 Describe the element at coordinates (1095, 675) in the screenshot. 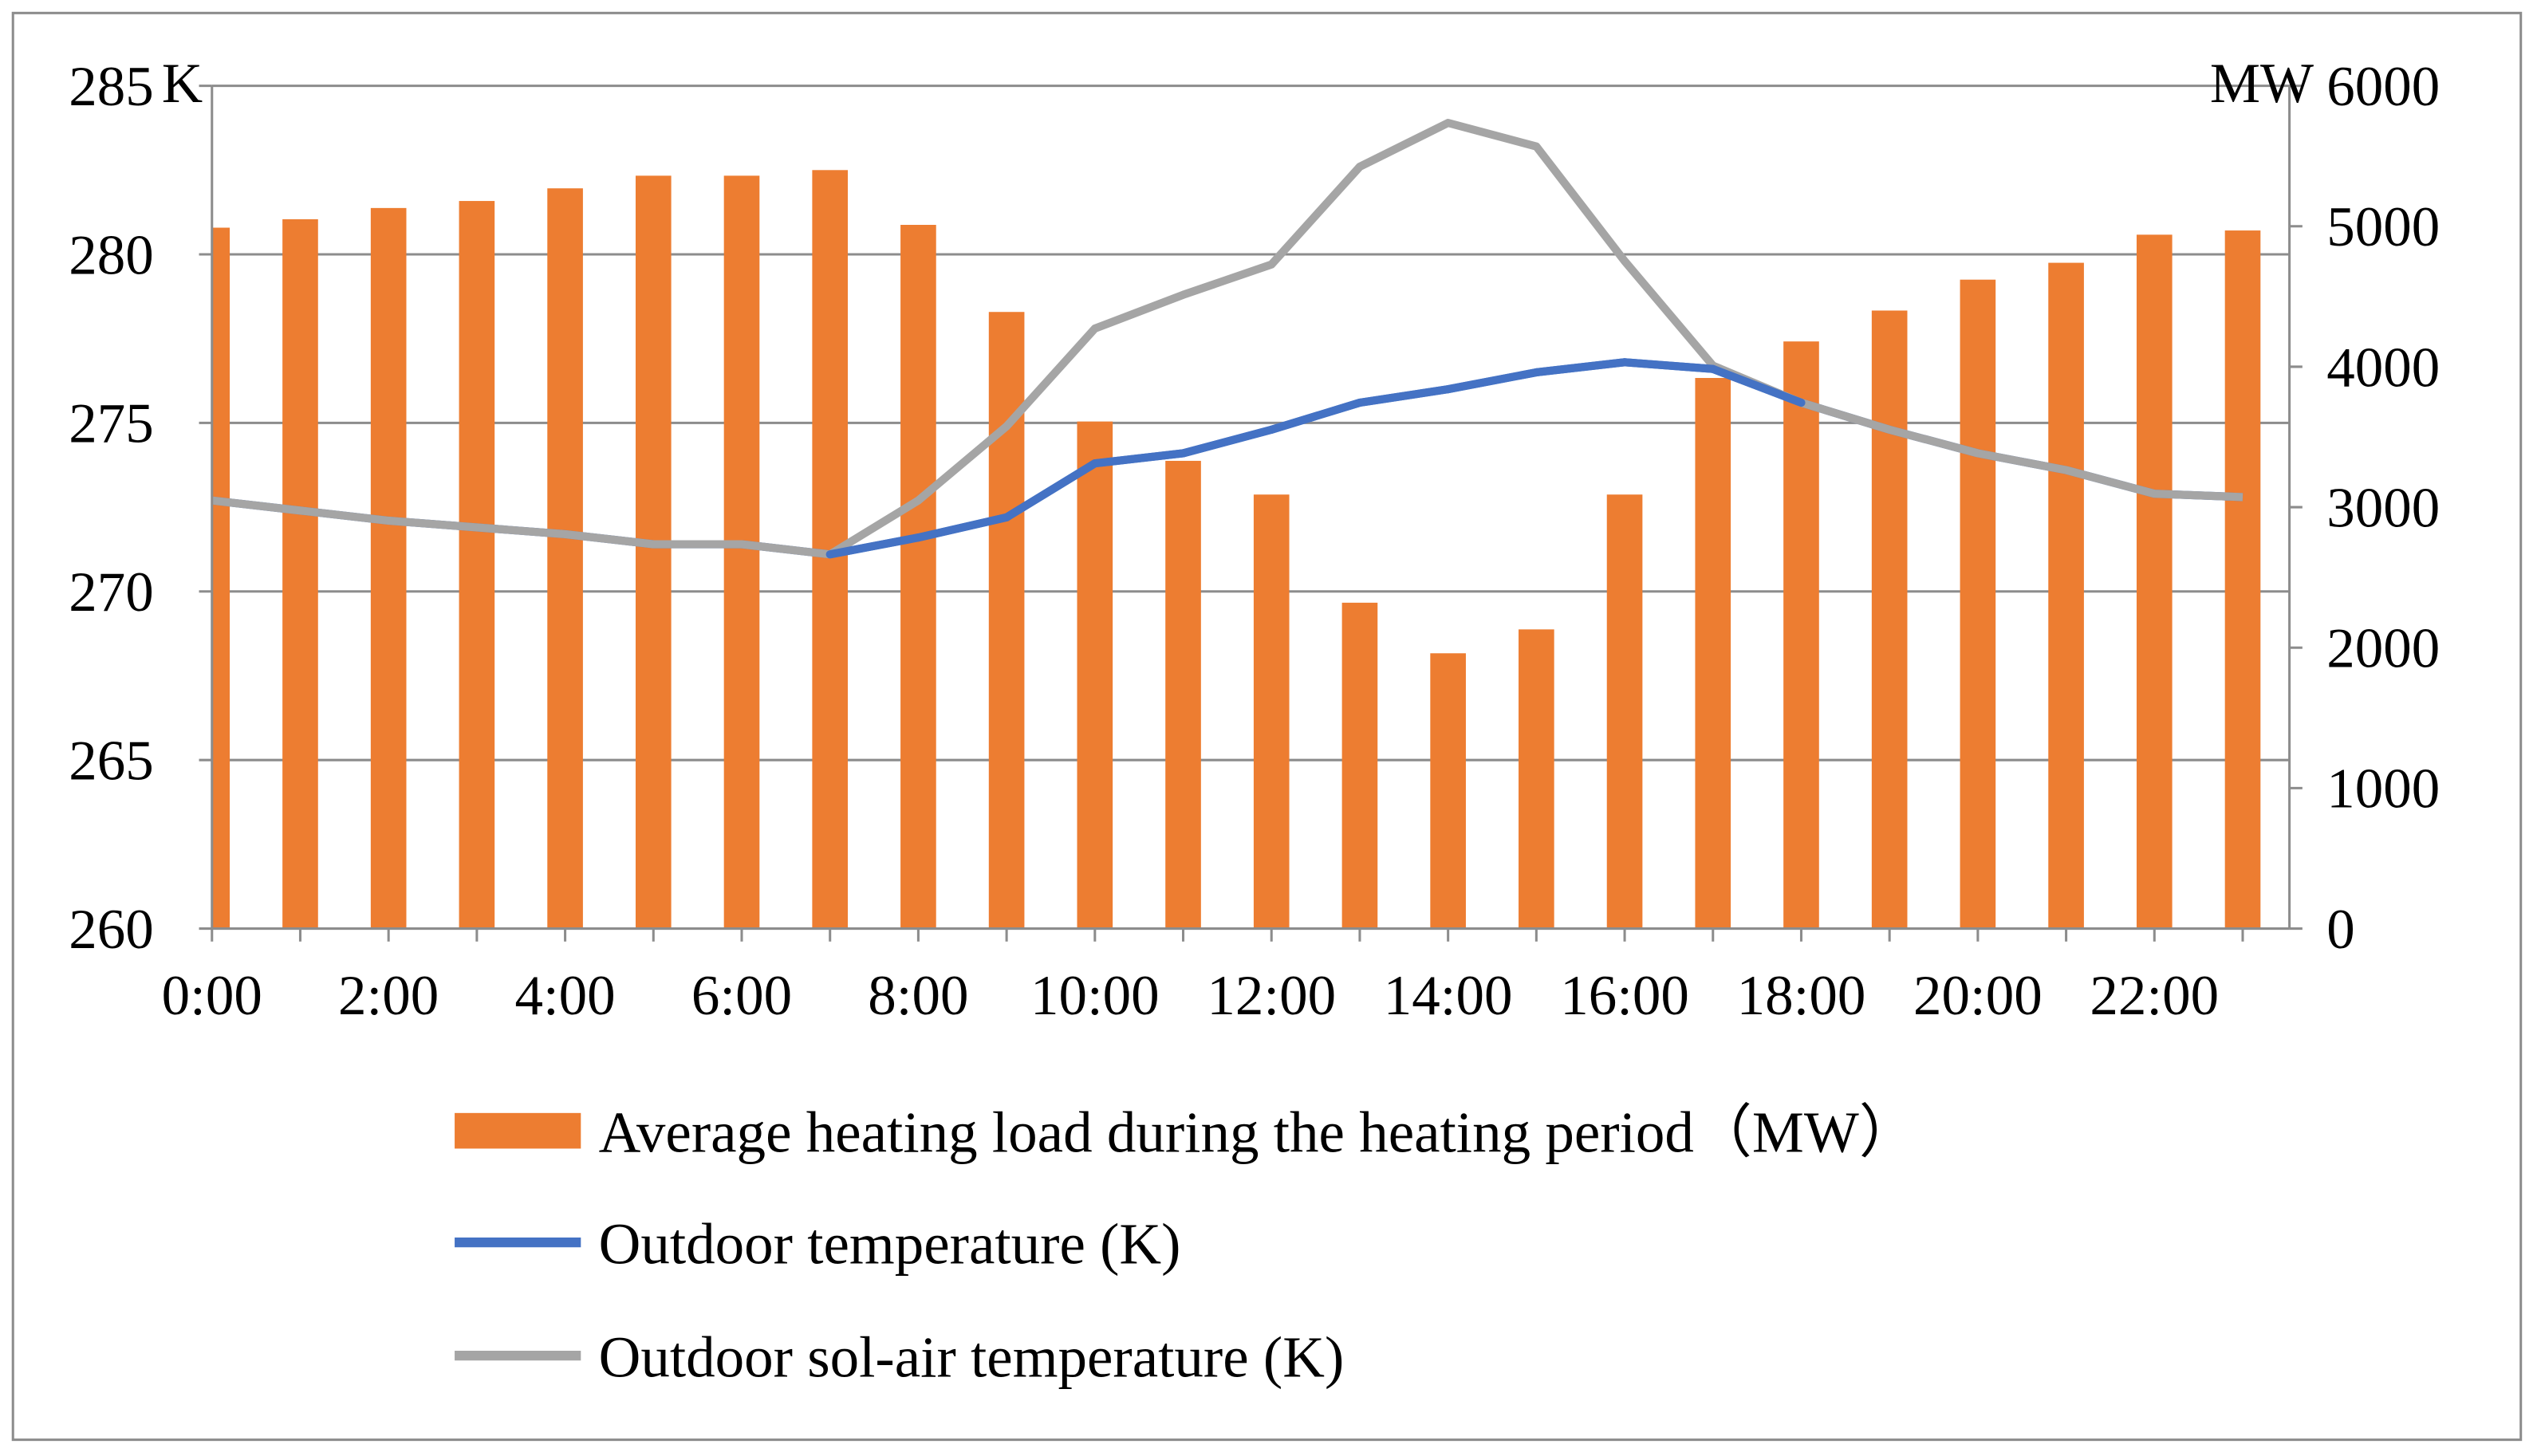

I see `bar-10:00` at that location.